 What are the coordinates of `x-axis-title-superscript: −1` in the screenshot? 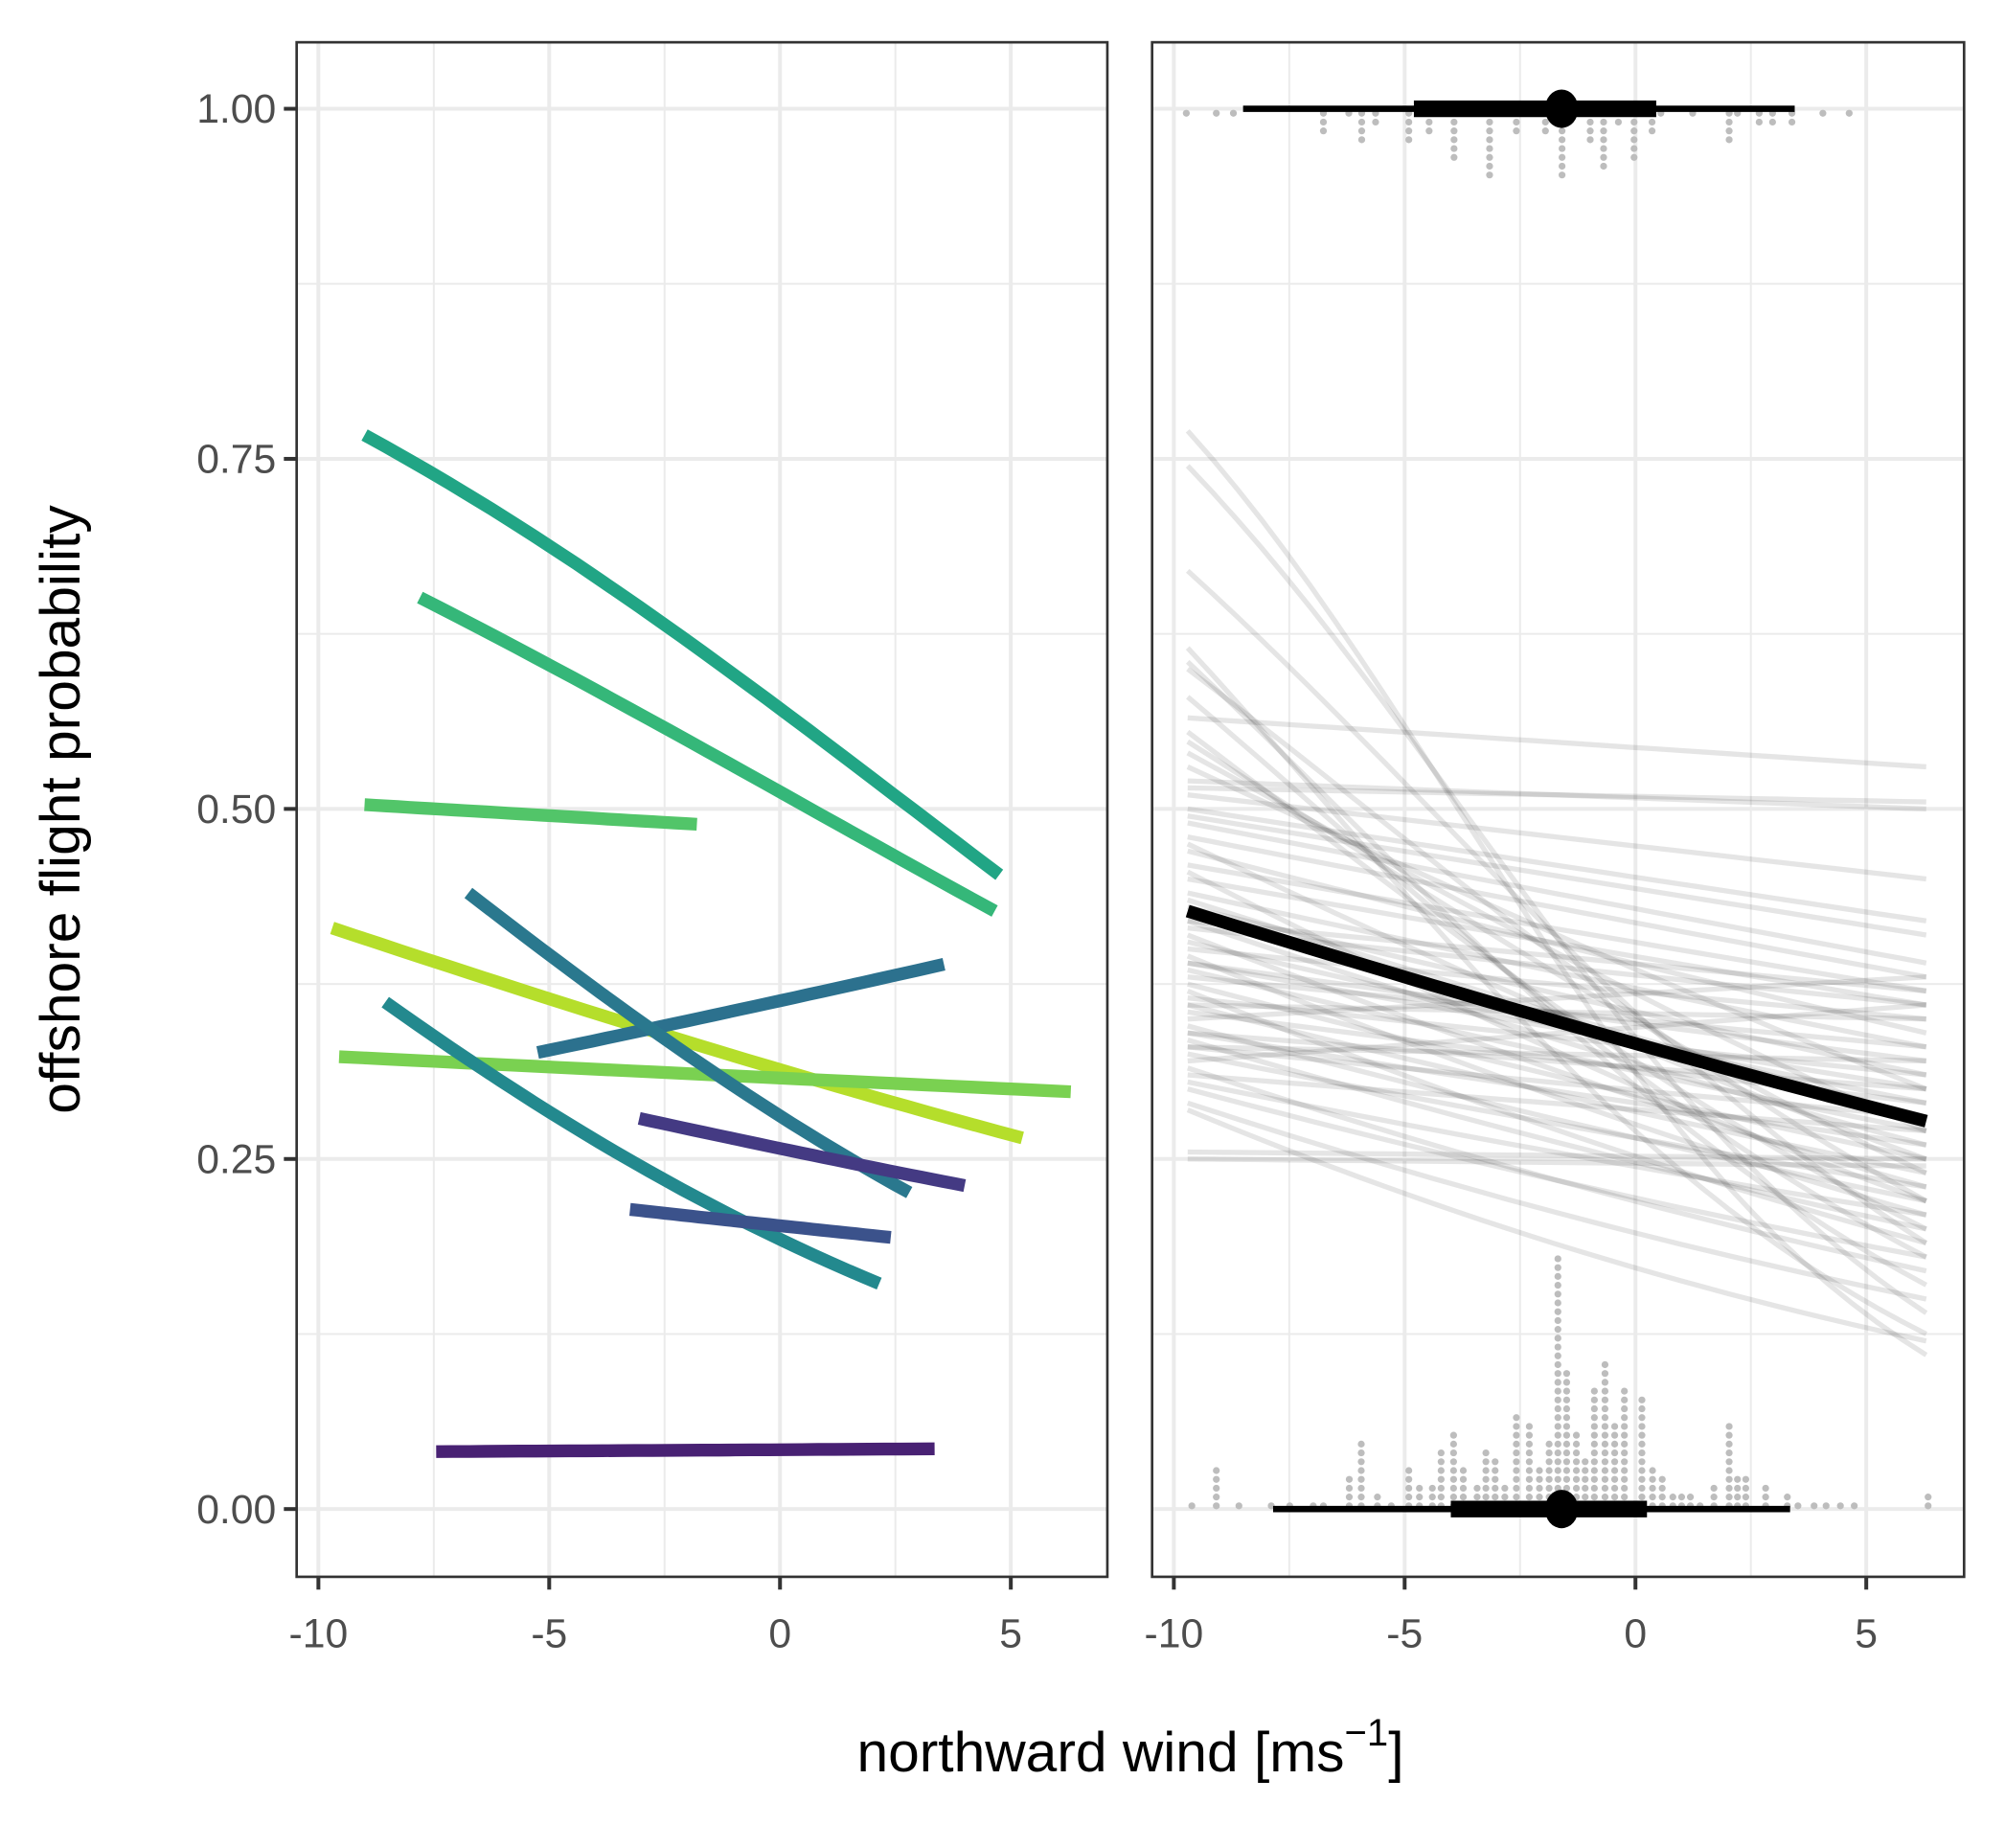 It's located at (1367, 1733).